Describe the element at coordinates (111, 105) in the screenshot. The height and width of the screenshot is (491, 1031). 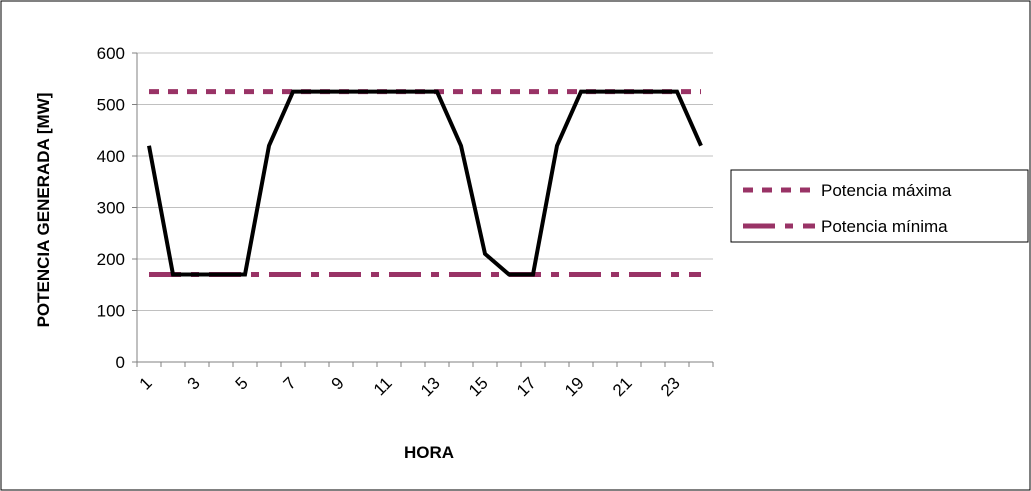
I see `y-tick-label: 500` at that location.